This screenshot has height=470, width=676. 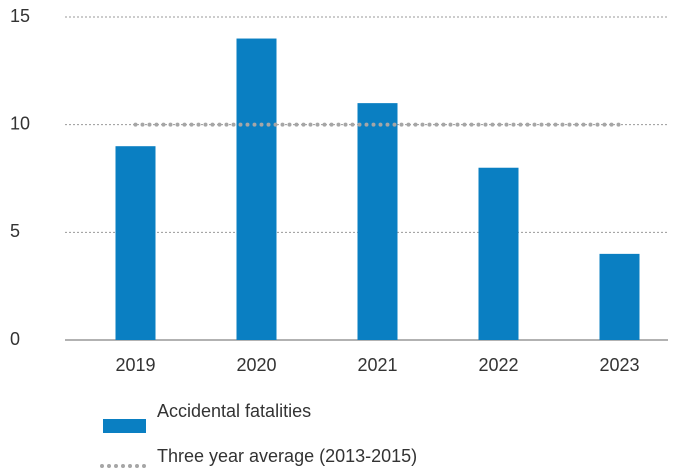 I want to click on y-tick-label: 10, so click(x=20, y=123).